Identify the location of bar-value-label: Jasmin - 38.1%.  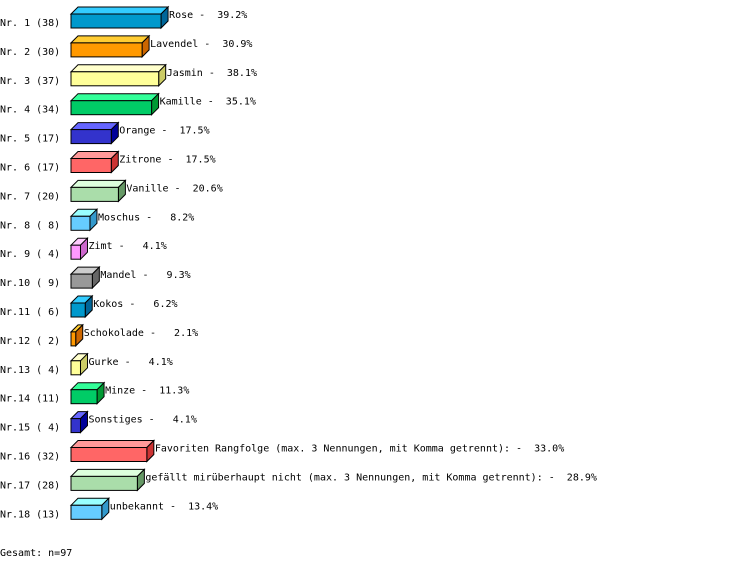
(212, 73).